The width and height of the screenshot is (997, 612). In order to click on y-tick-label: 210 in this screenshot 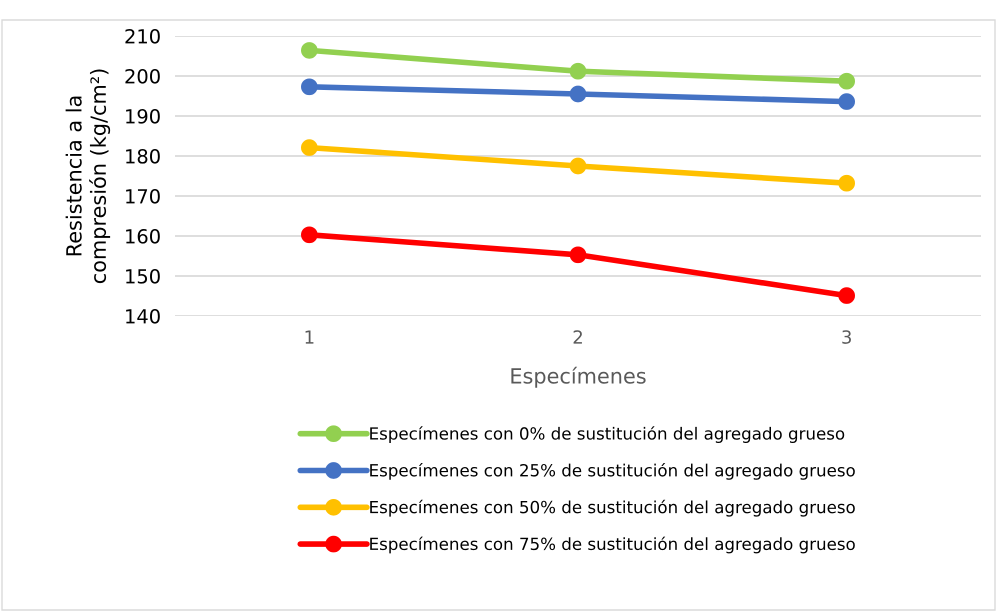, I will do `click(142, 36)`.